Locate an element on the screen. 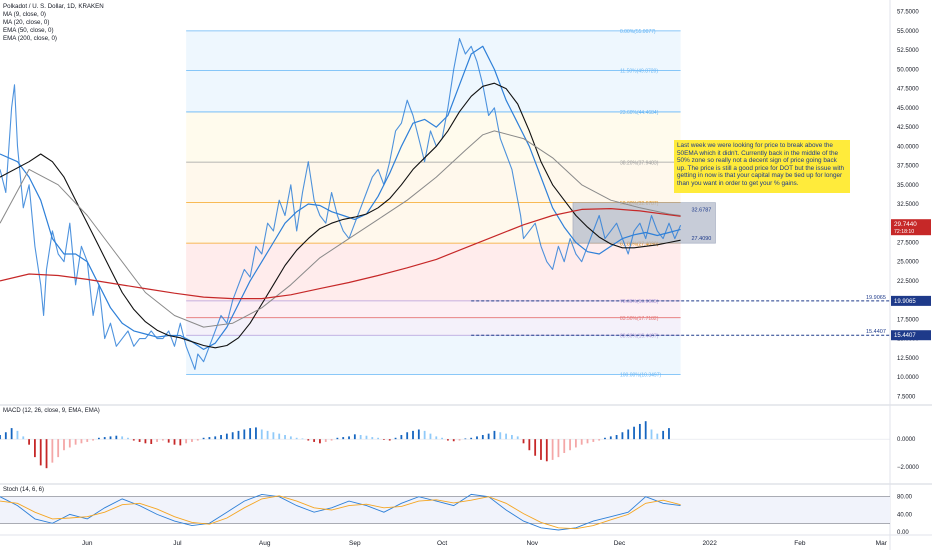 This screenshot has width=932, height=550. series-line-ema200 is located at coordinates (340, 254).